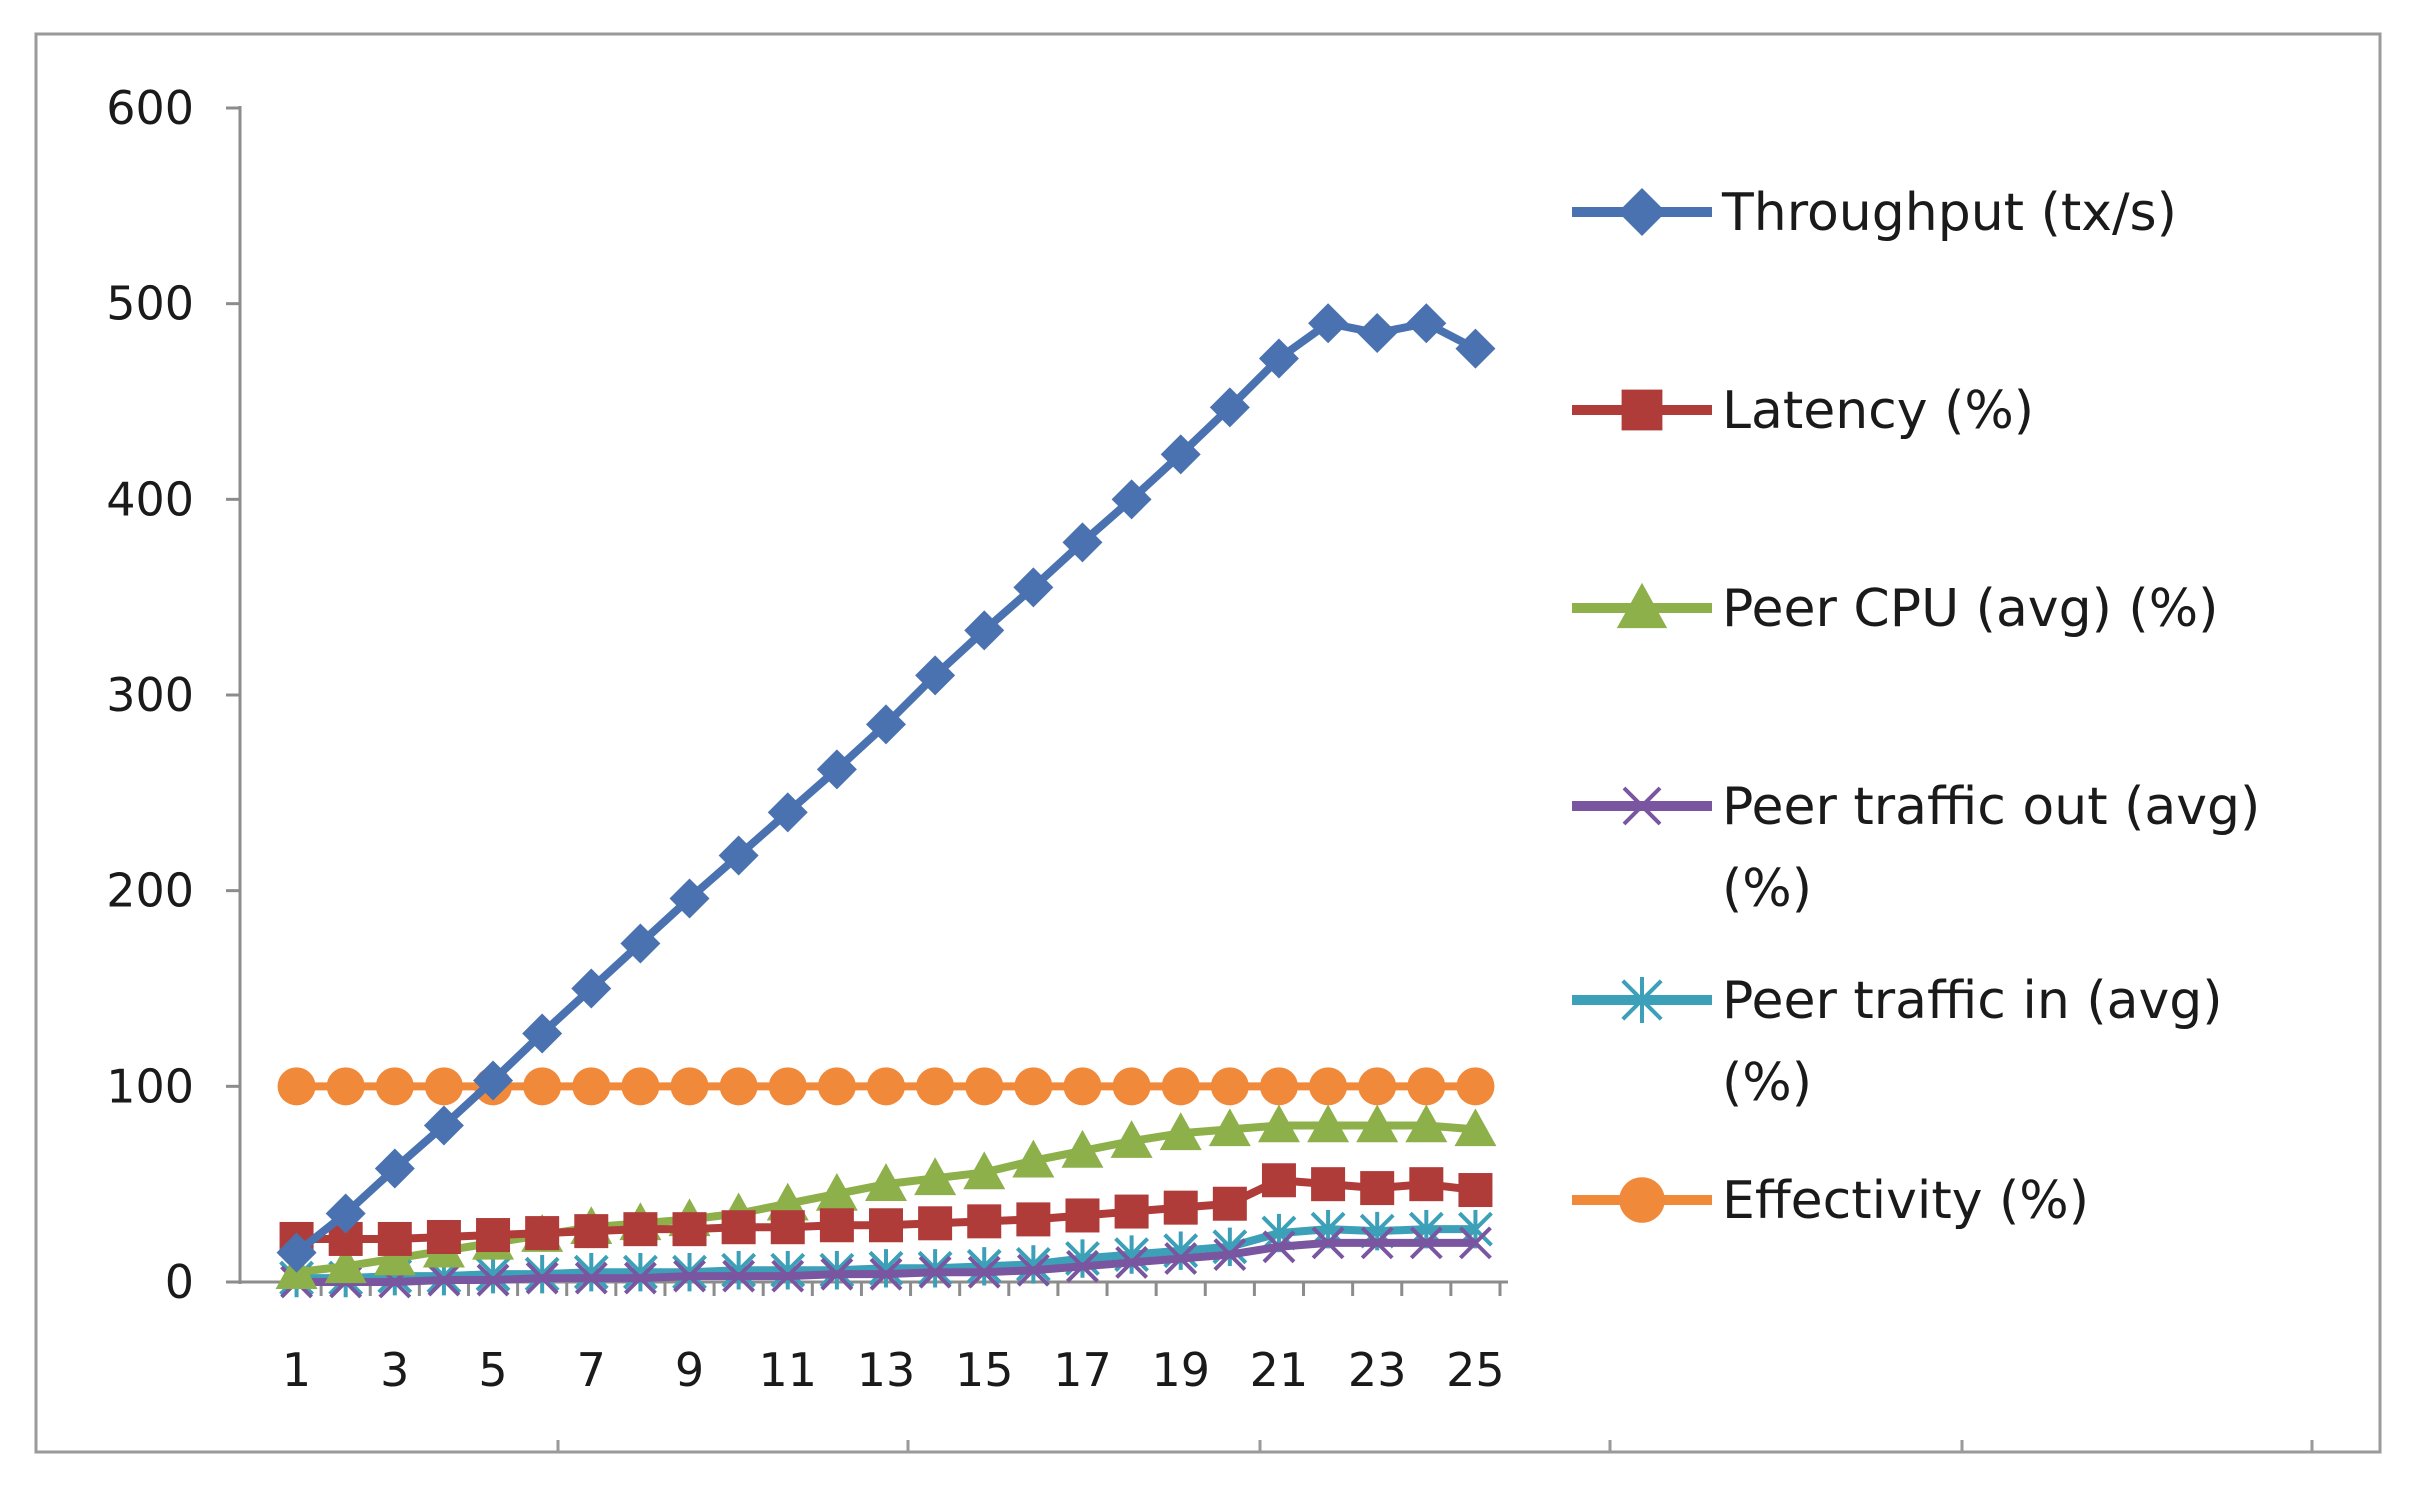 The height and width of the screenshot is (1496, 2420). Describe the element at coordinates (150, 891) in the screenshot. I see `y-tick-label-200: 200` at that location.